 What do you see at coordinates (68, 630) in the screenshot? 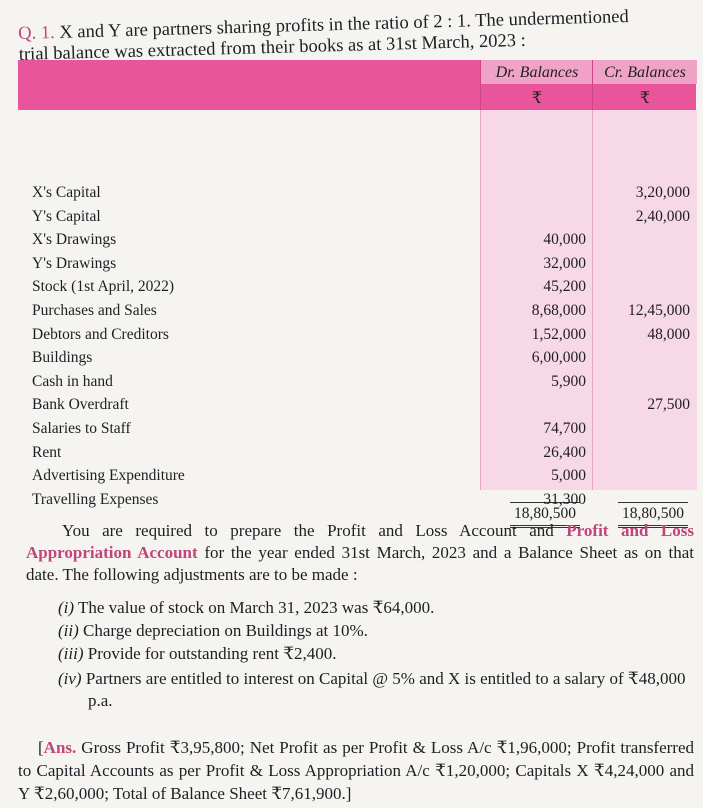
I see `adjustment-number: (ii)` at bounding box center [68, 630].